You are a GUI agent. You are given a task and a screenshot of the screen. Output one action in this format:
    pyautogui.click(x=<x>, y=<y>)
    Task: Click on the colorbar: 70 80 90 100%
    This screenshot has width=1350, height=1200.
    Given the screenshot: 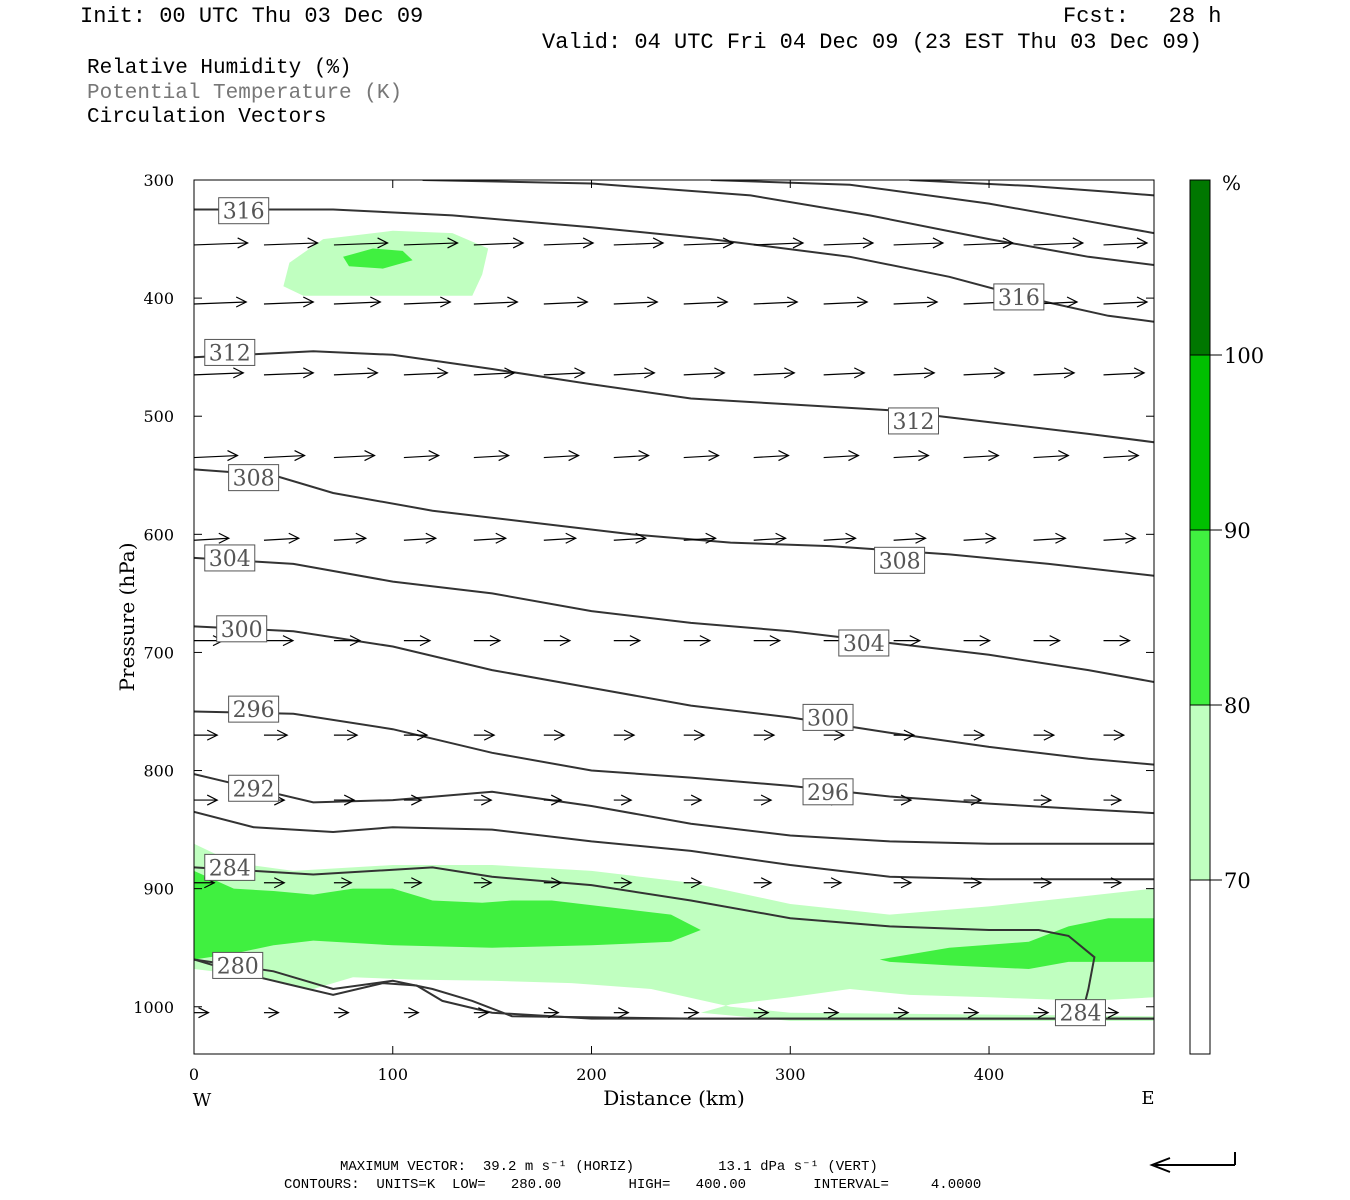 What is the action you would take?
    pyautogui.click(x=1226, y=613)
    